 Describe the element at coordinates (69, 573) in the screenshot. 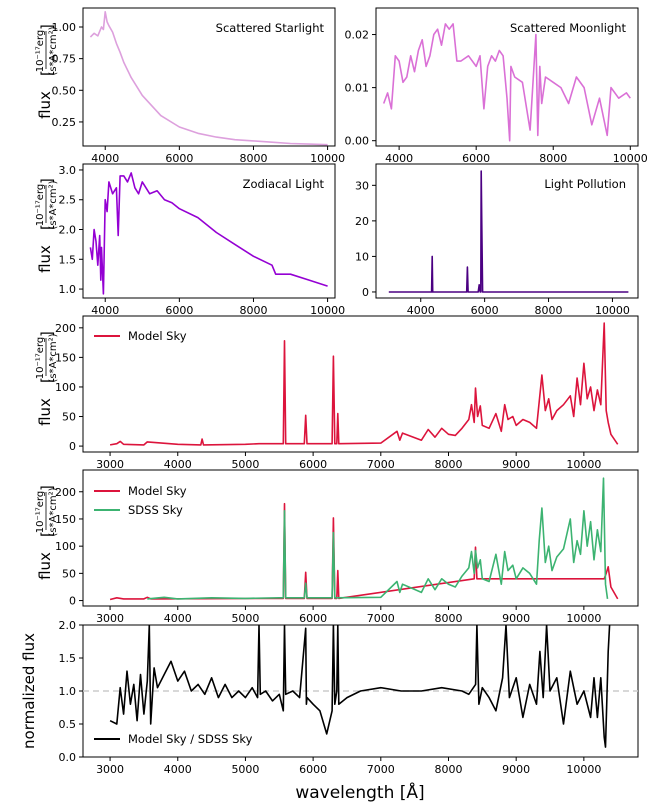

I see `comparison-ytick-label: 50` at that location.